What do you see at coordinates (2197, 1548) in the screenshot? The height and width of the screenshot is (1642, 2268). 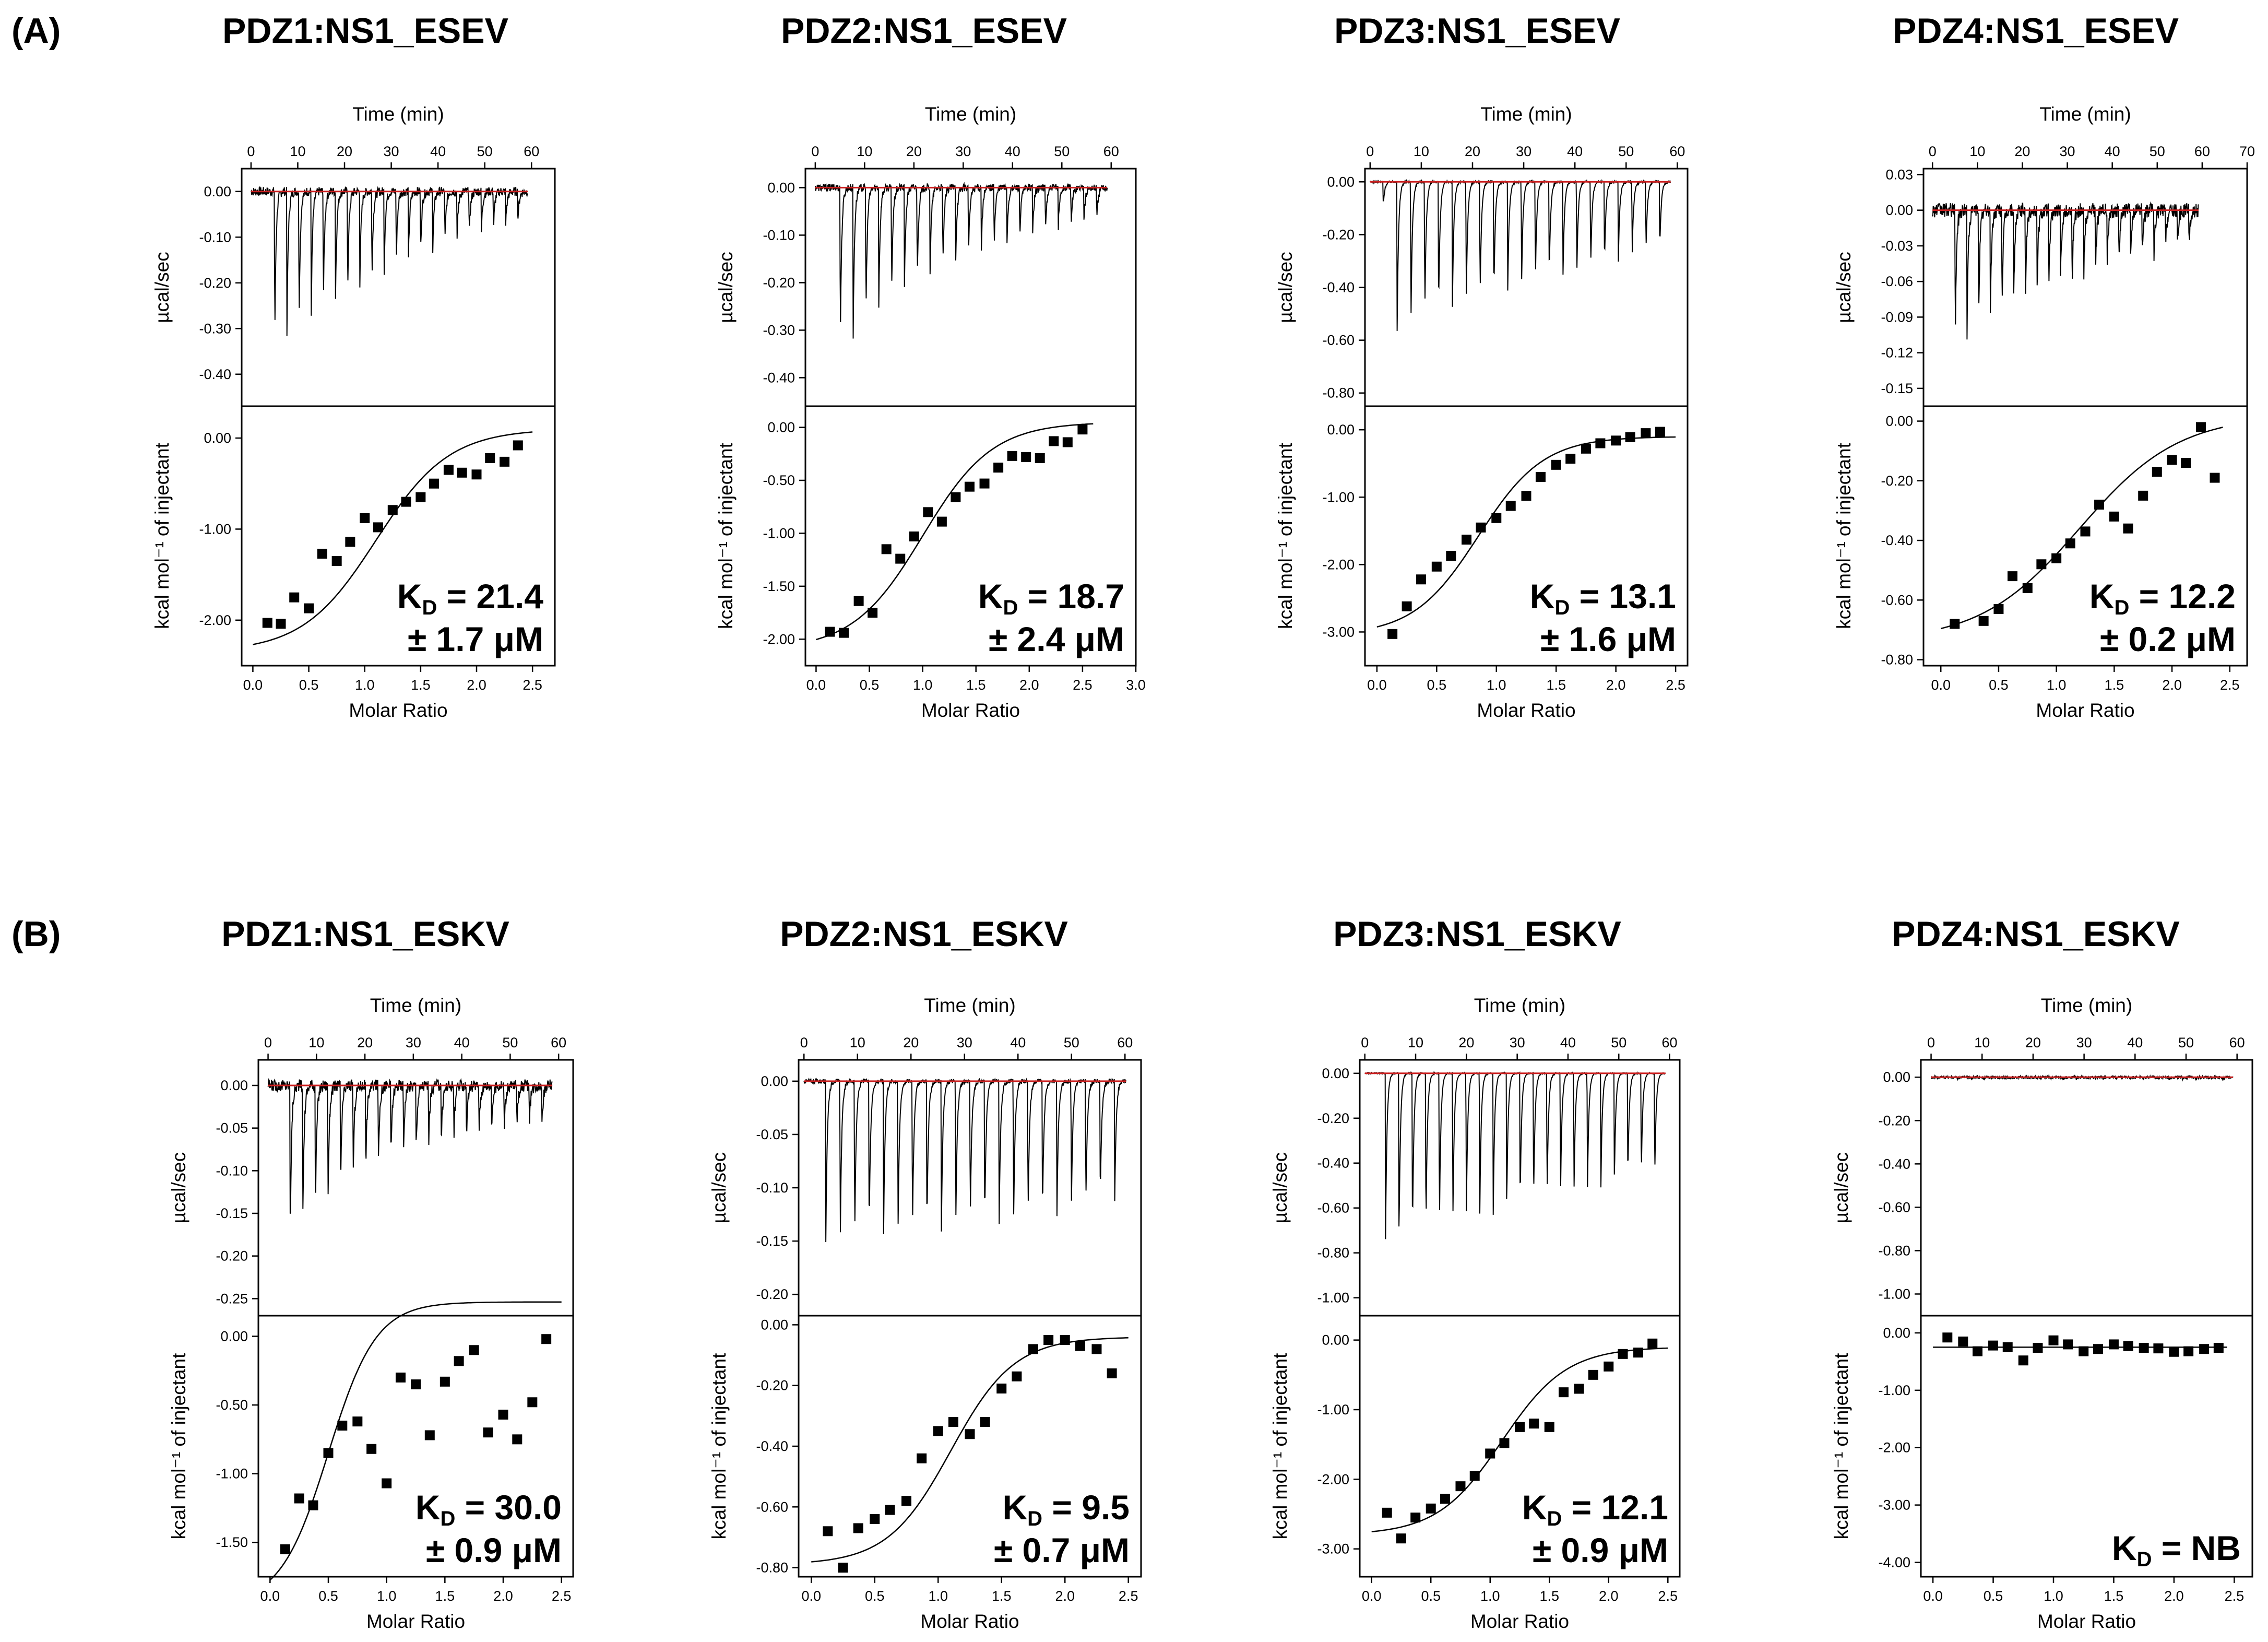 I see `kd-number: = NB` at bounding box center [2197, 1548].